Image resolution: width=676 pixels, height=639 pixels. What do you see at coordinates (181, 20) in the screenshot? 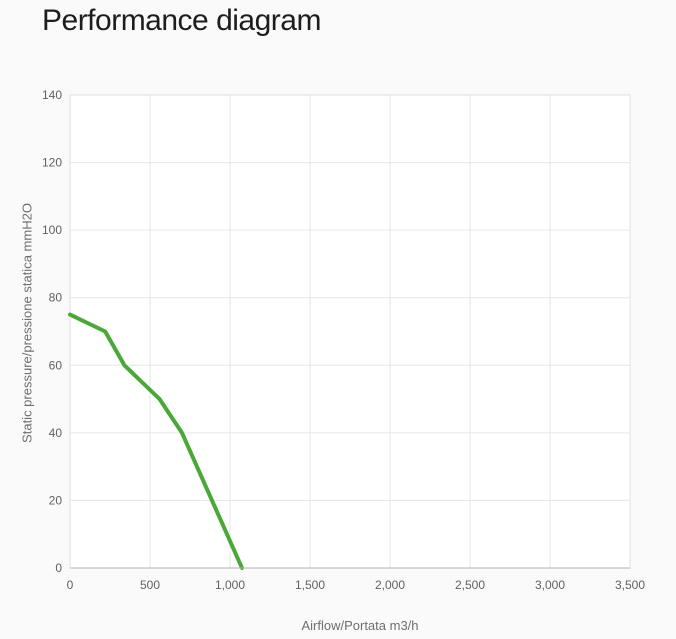
I see `page-title: Performance diagram` at bounding box center [181, 20].